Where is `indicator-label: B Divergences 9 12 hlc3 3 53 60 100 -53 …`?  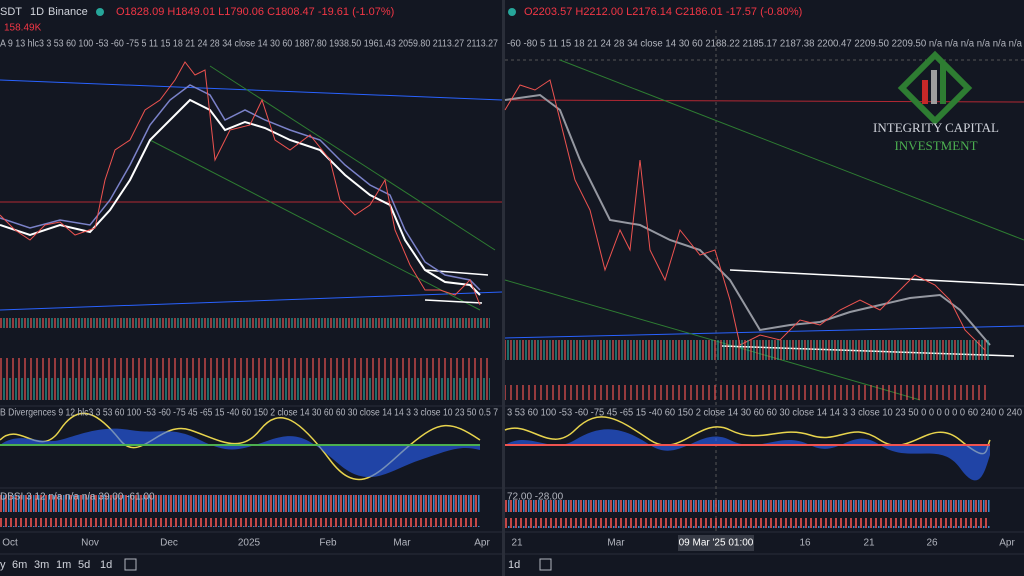 indicator-label: B Divergences 9 12 hlc3 3 53 60 100 -53 … is located at coordinates (249, 413).